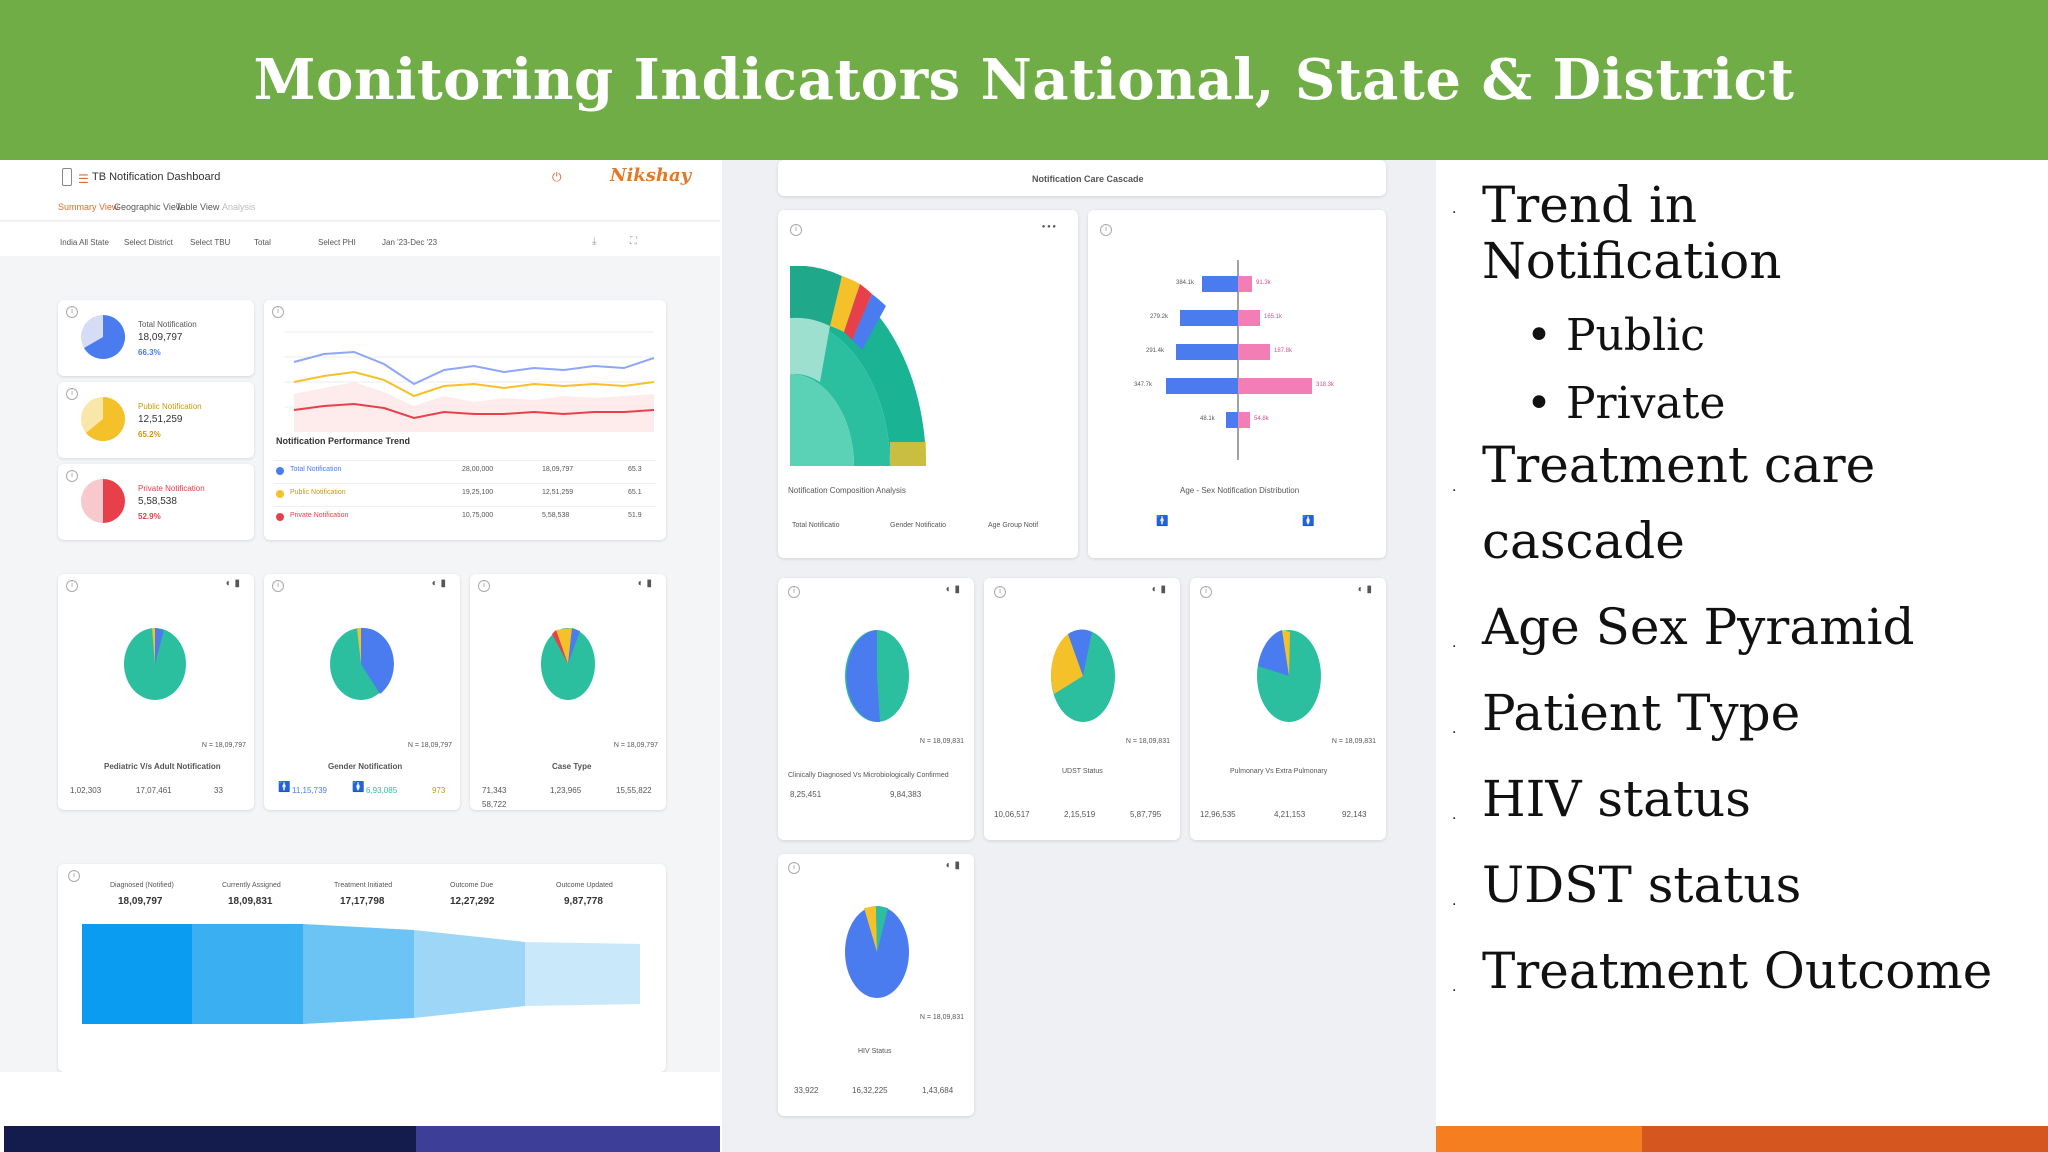 The image size is (2048, 1152). I want to click on trend-public-line, so click(473, 384).